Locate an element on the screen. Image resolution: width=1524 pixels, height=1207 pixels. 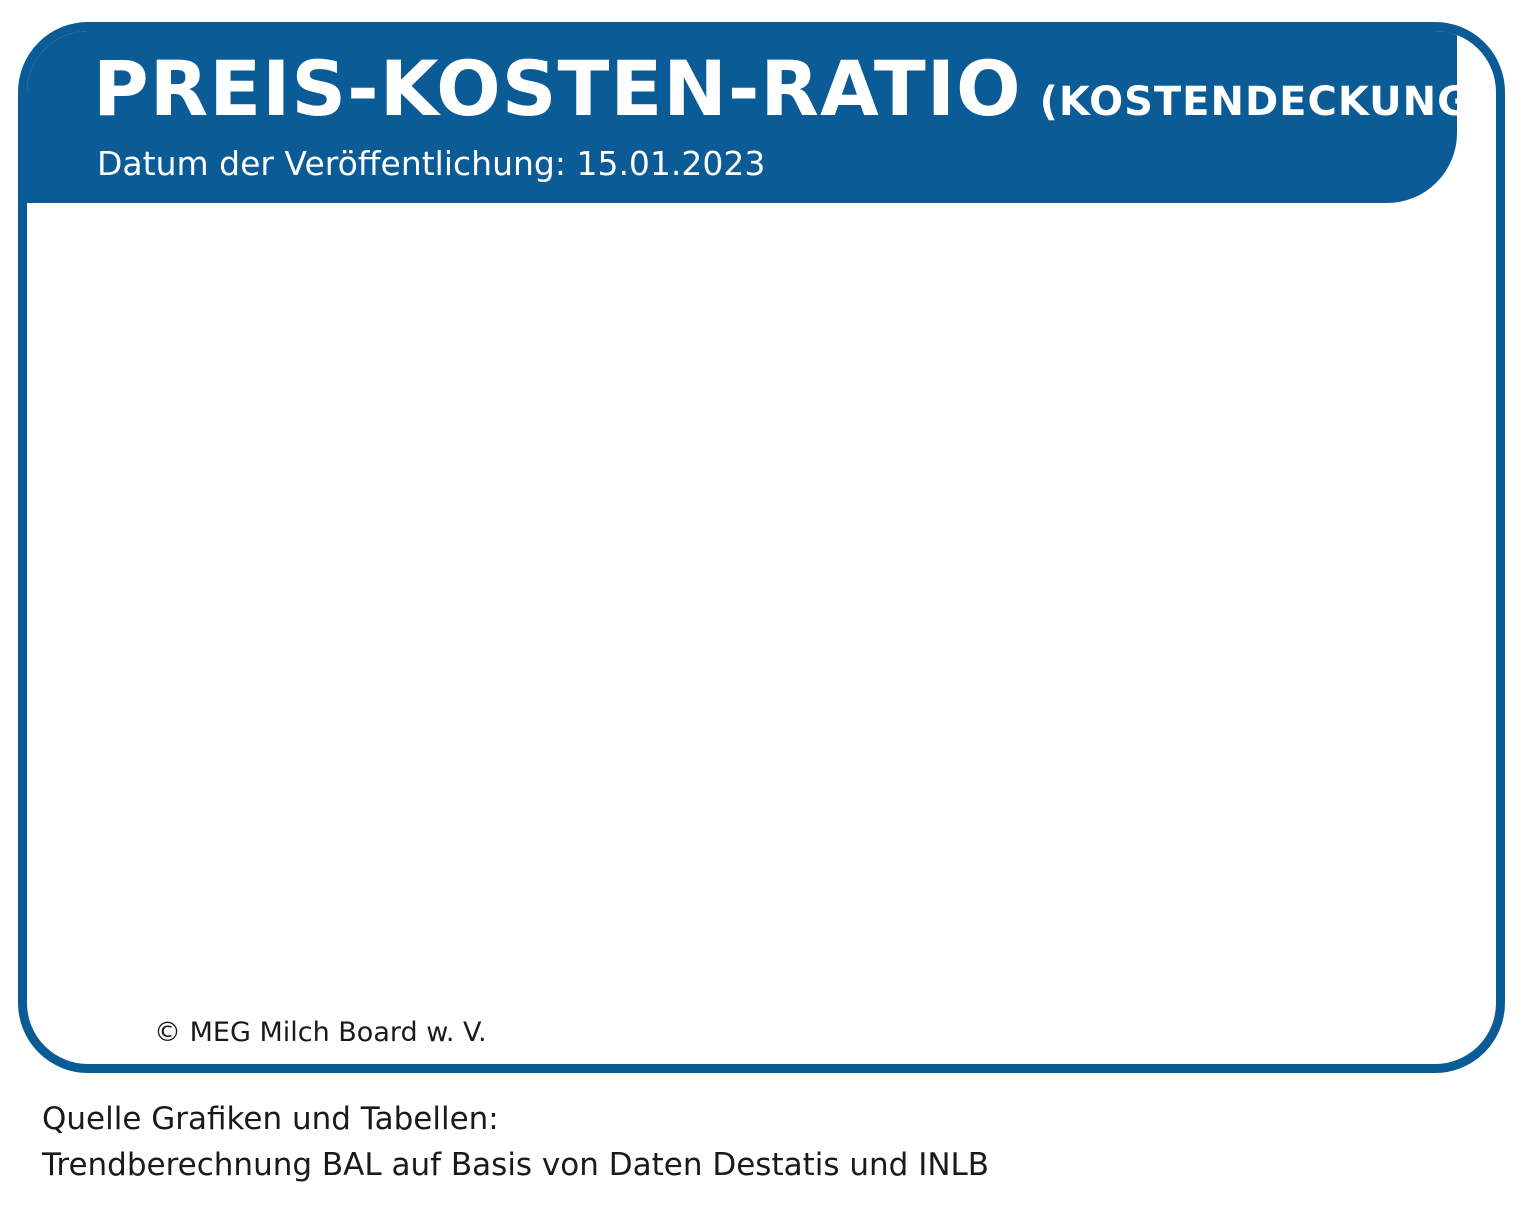
publication-date: Datum der Veröffentlichung: 15.01.2023 is located at coordinates (431, 163).